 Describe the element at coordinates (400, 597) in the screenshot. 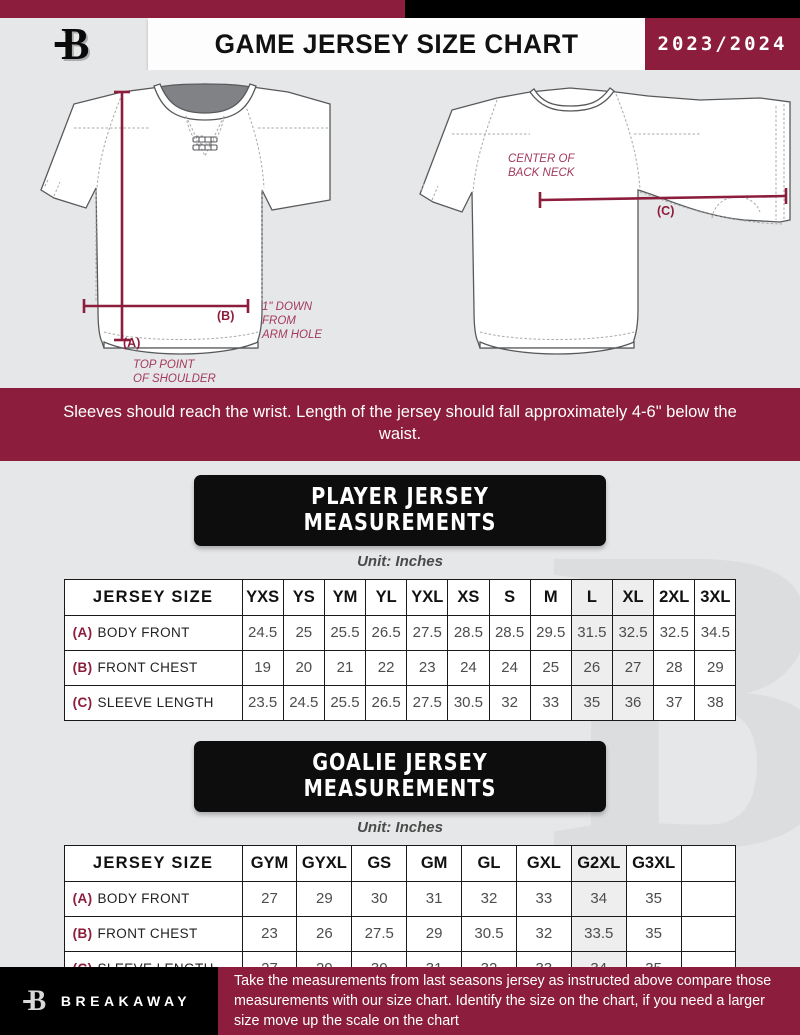

I see `table-header-row: JERSEY SIZE YXS YS YM YL YXL XS S M L XL 2XL 3XL` at that location.